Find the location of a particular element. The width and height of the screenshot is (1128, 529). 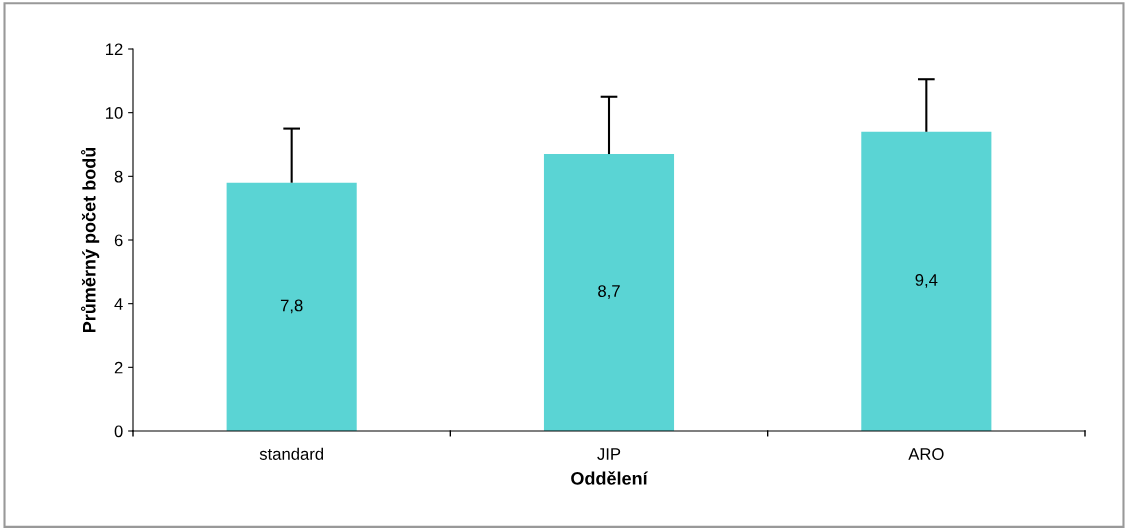

data-label: 7,8 is located at coordinates (291, 306).